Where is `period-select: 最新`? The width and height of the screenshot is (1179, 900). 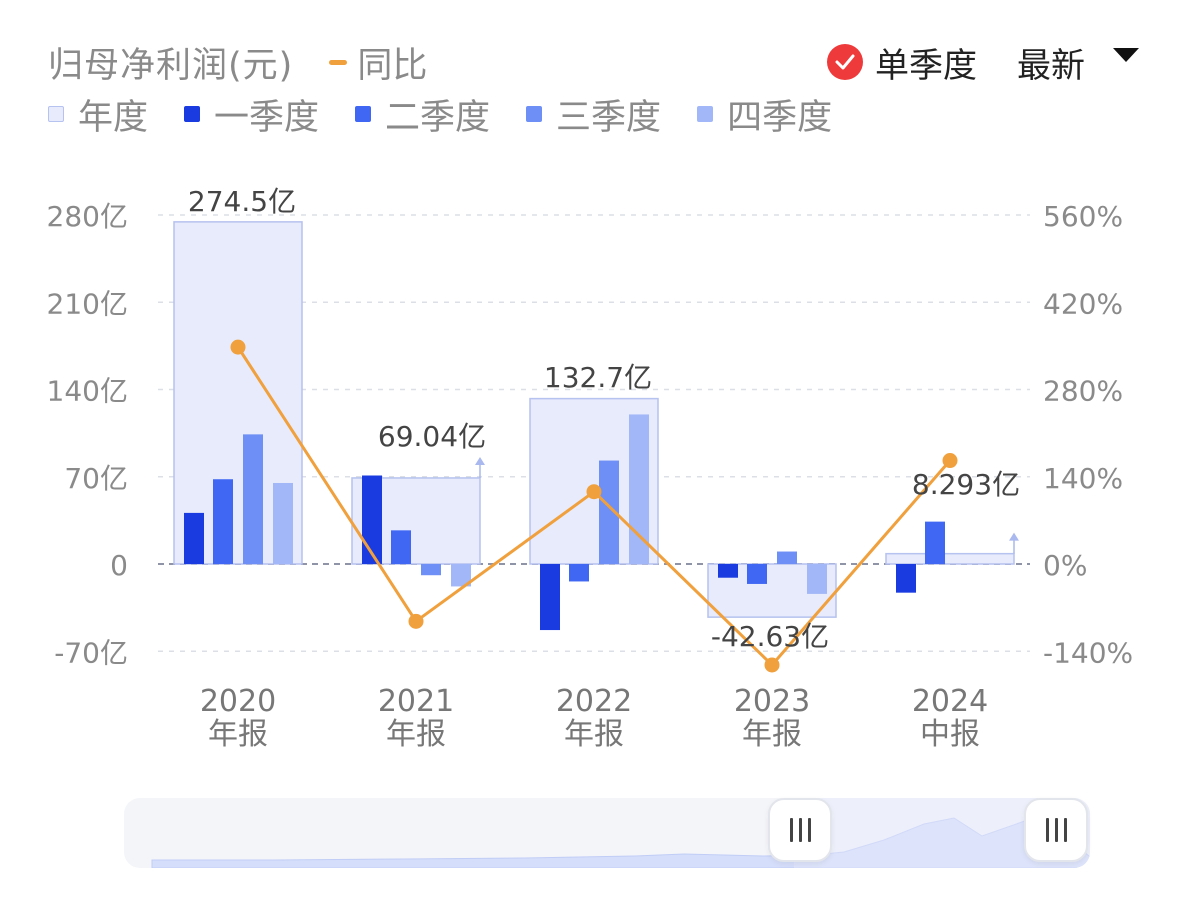
period-select: 最新 is located at coordinates (1051, 65).